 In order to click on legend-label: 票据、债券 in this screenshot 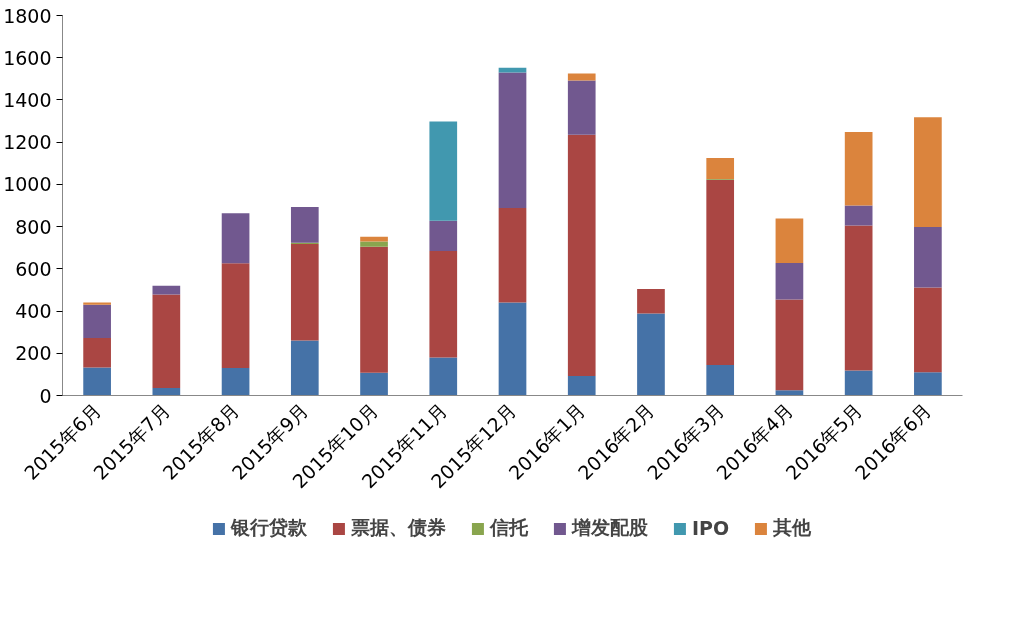, I will do `click(398, 527)`.